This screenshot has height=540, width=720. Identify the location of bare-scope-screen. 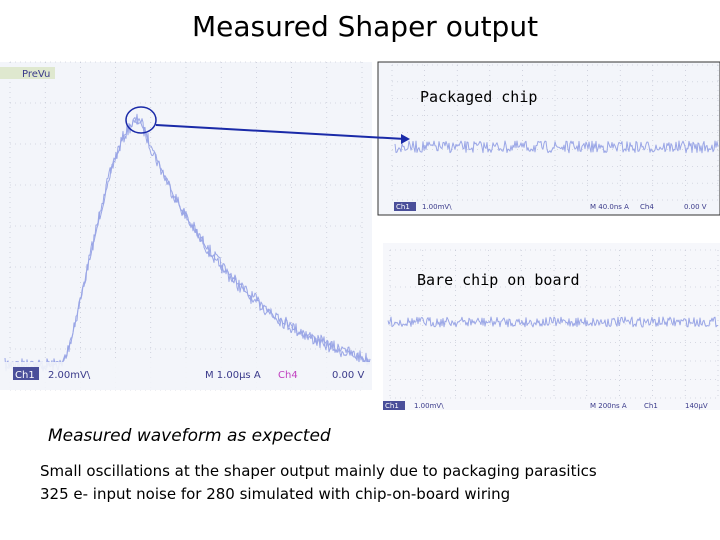
(551, 326).